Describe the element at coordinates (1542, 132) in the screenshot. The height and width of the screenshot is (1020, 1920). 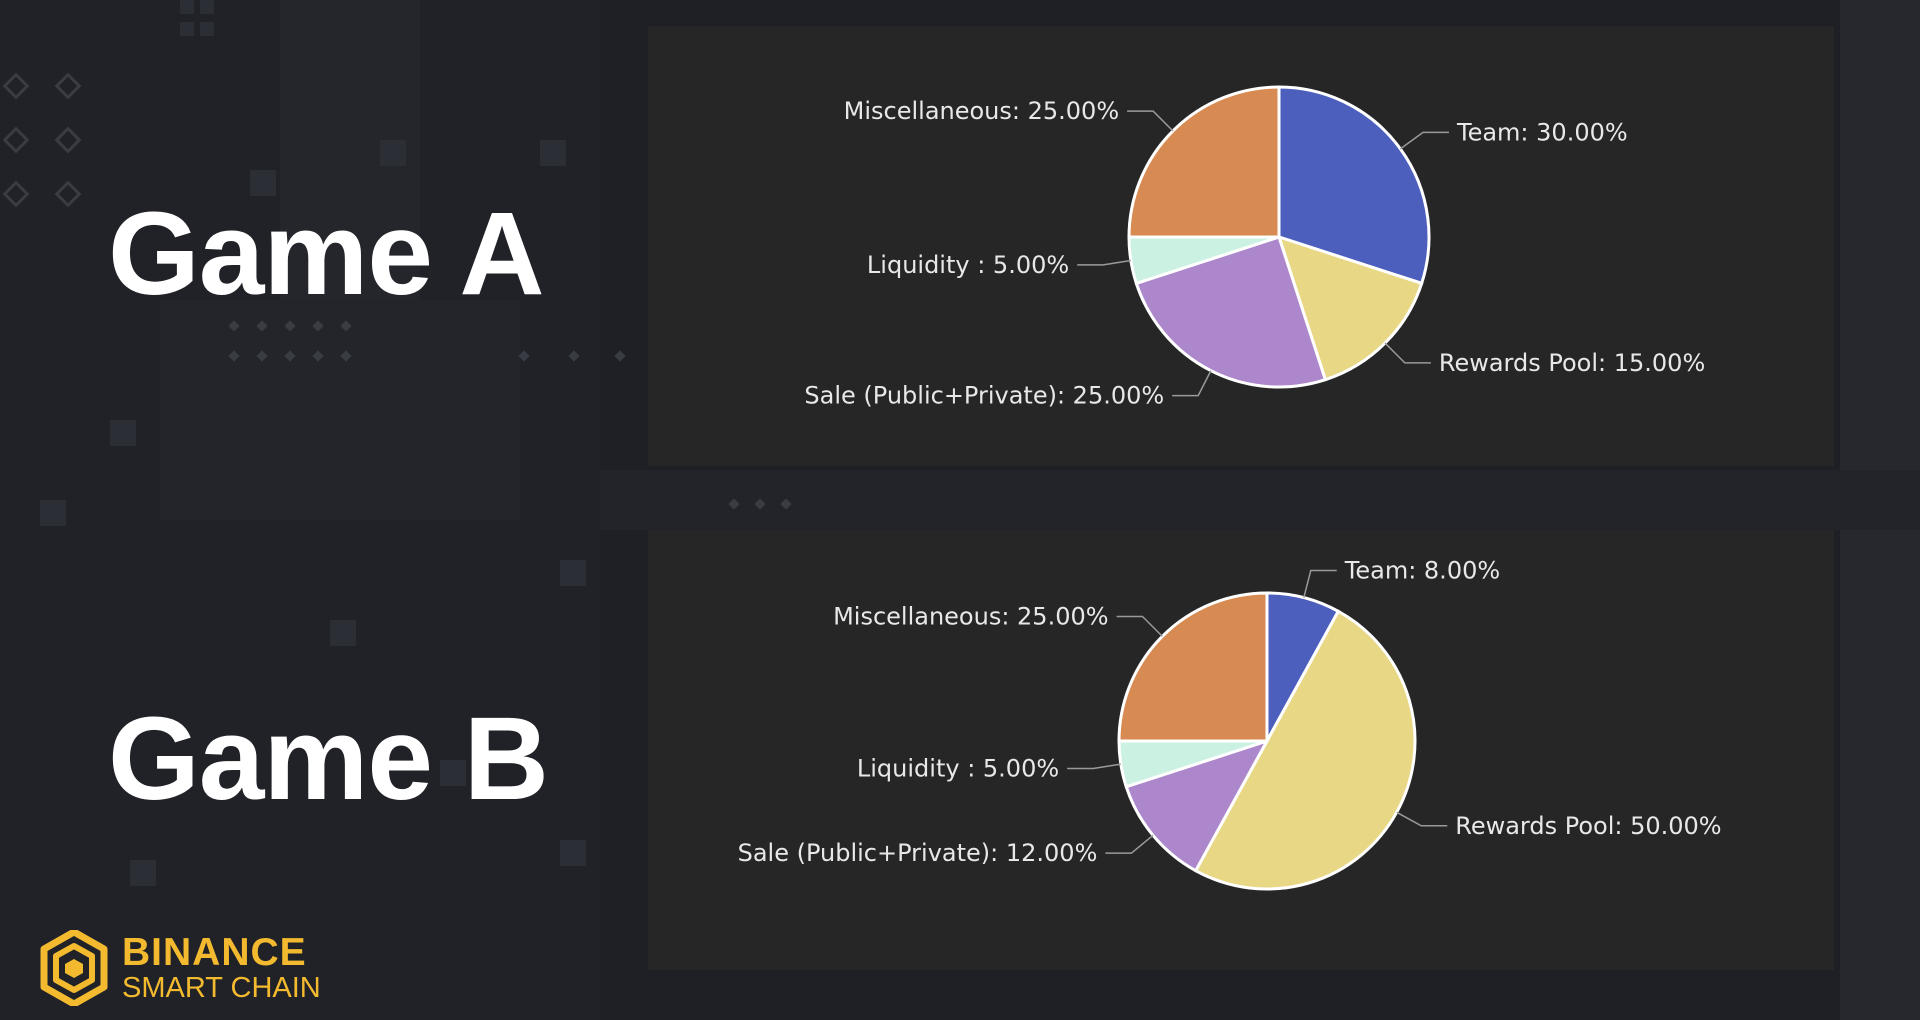
I see `game-a-slice-team-label: Team: 30.00%` at that location.